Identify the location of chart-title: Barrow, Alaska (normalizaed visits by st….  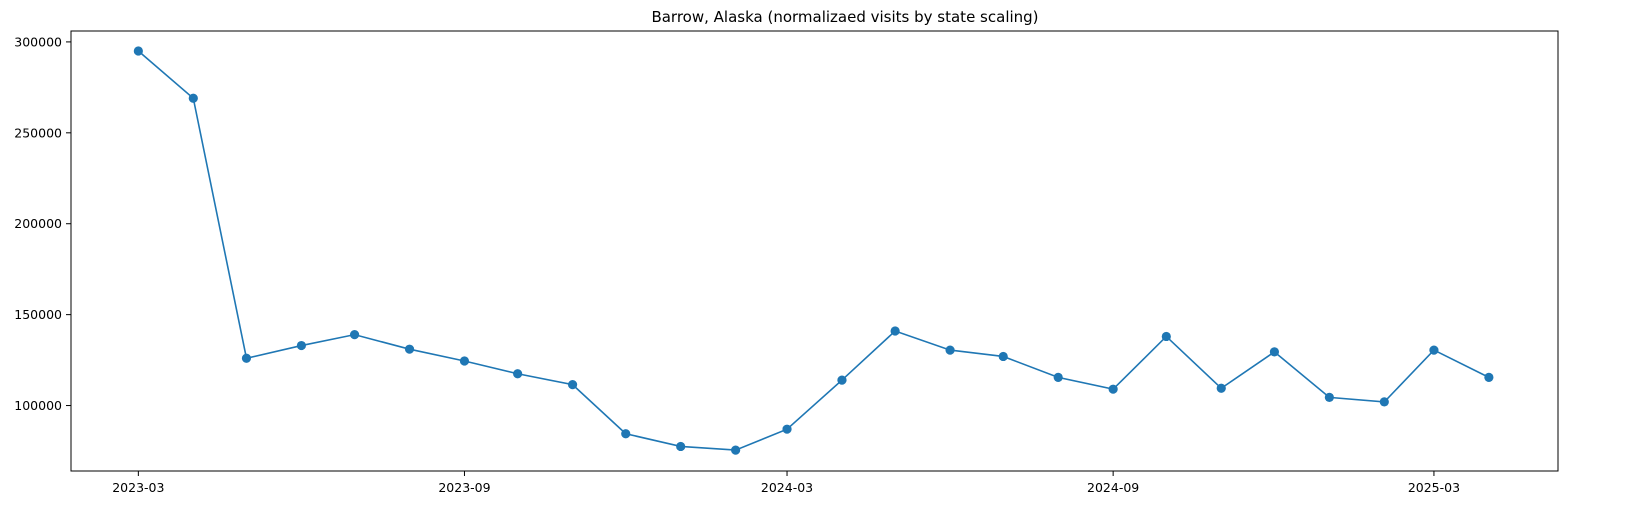
(844, 17).